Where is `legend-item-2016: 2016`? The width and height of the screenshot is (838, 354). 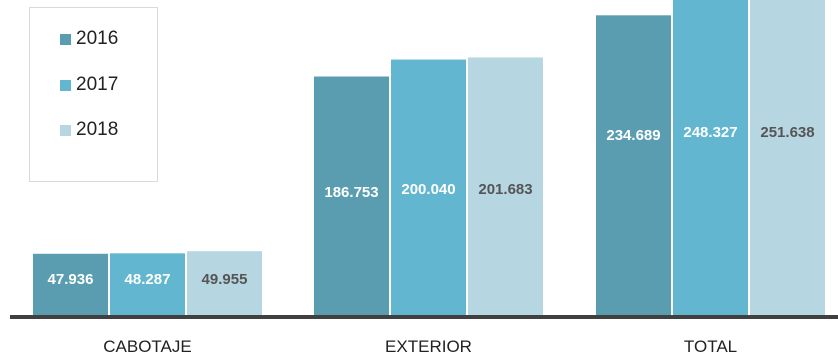
legend-item-2016: 2016 is located at coordinates (89, 39).